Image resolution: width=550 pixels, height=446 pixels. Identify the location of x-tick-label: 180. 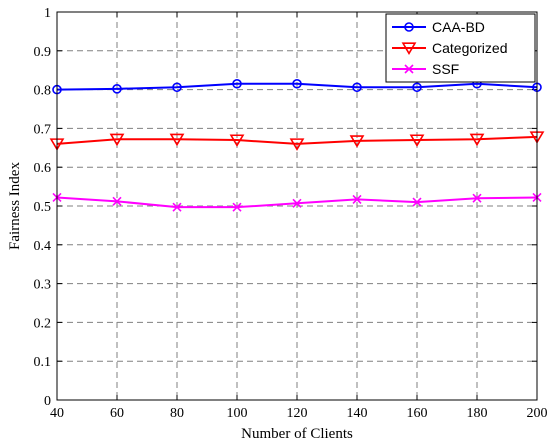
(477, 413).